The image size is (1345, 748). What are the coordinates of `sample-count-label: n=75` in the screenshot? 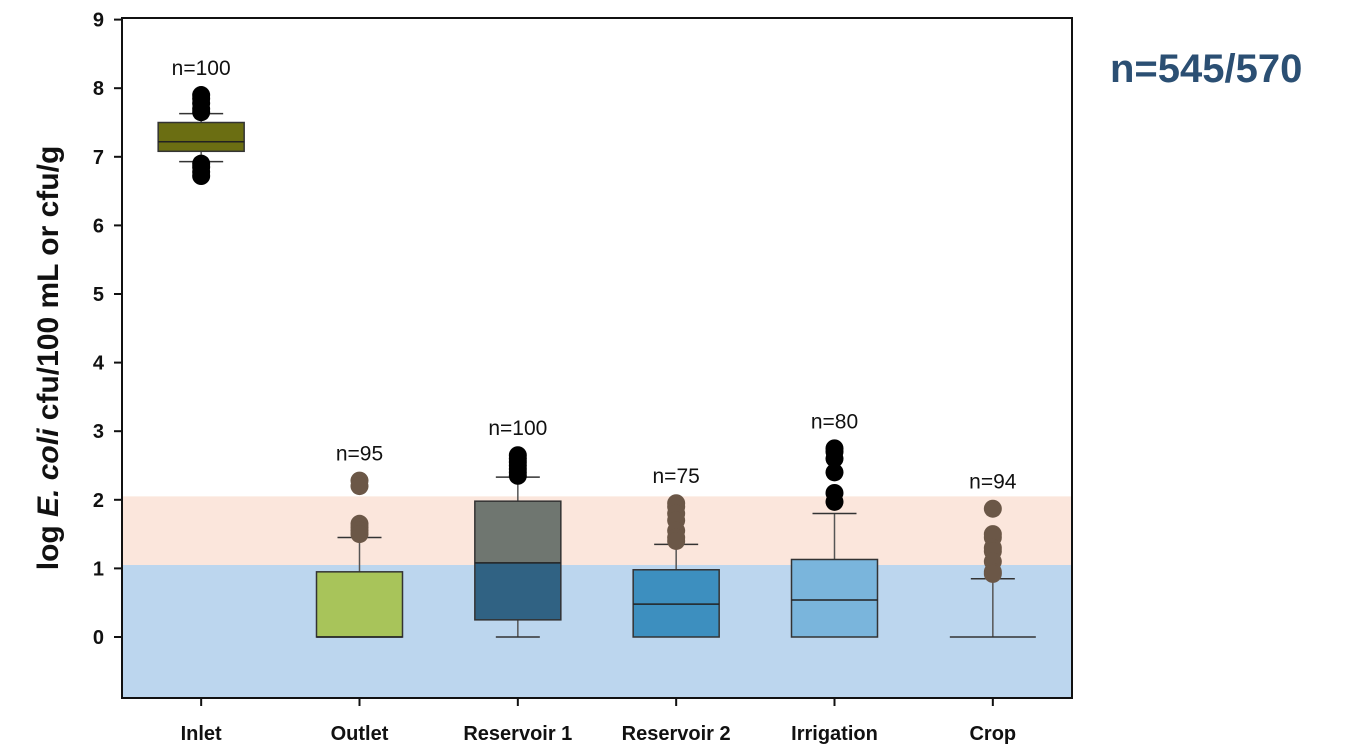 It's located at (676, 476).